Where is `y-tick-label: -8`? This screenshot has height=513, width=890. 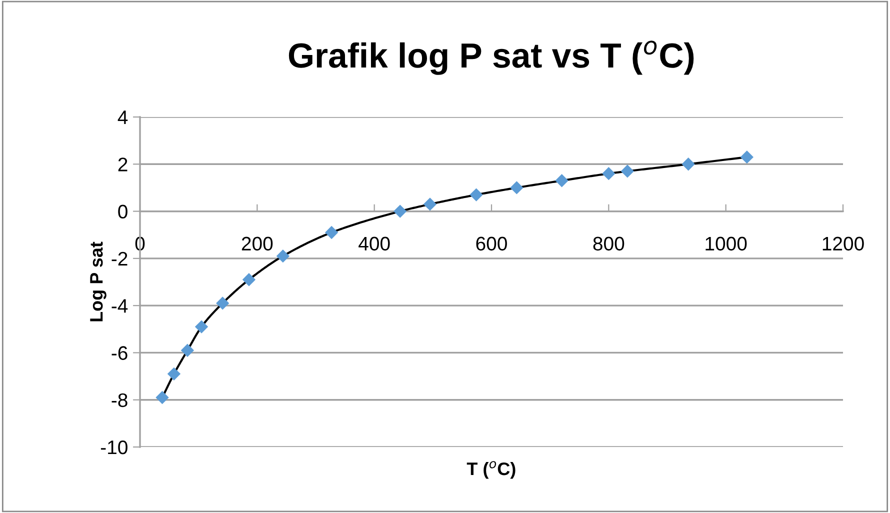 y-tick-label: -8 is located at coordinates (120, 400).